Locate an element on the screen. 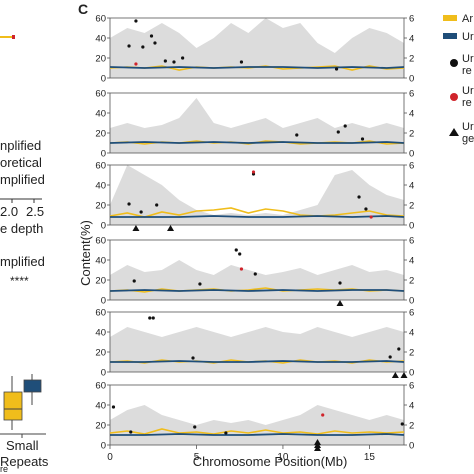  x-tick-label: 0 is located at coordinates (110, 457).